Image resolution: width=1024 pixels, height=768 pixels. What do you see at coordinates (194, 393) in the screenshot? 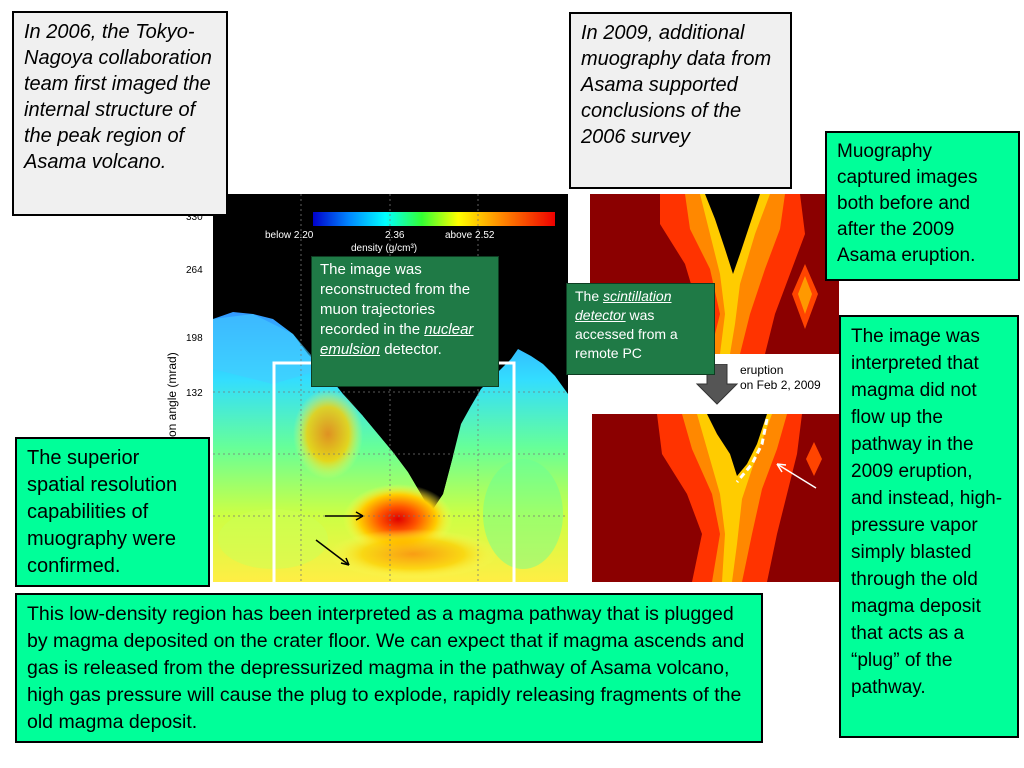
I see `y-tick-132: 132` at bounding box center [194, 393].